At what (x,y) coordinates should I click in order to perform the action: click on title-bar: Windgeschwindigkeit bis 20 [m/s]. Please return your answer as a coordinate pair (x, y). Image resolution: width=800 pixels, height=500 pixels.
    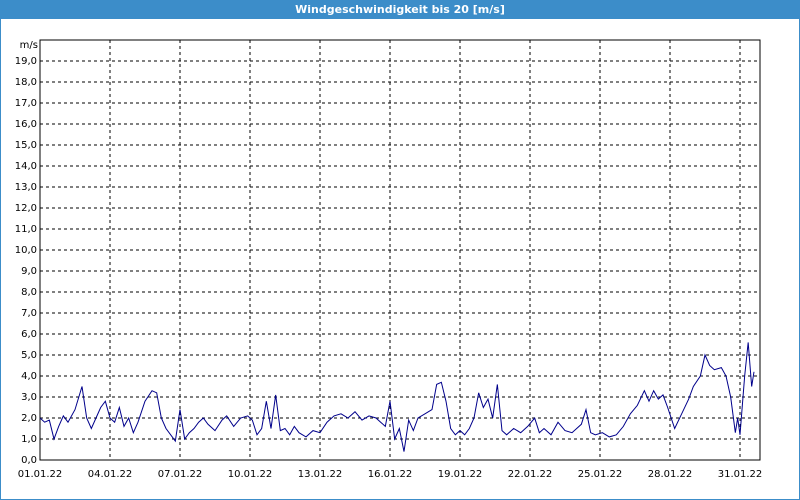
    Looking at the image, I should click on (400, 10).